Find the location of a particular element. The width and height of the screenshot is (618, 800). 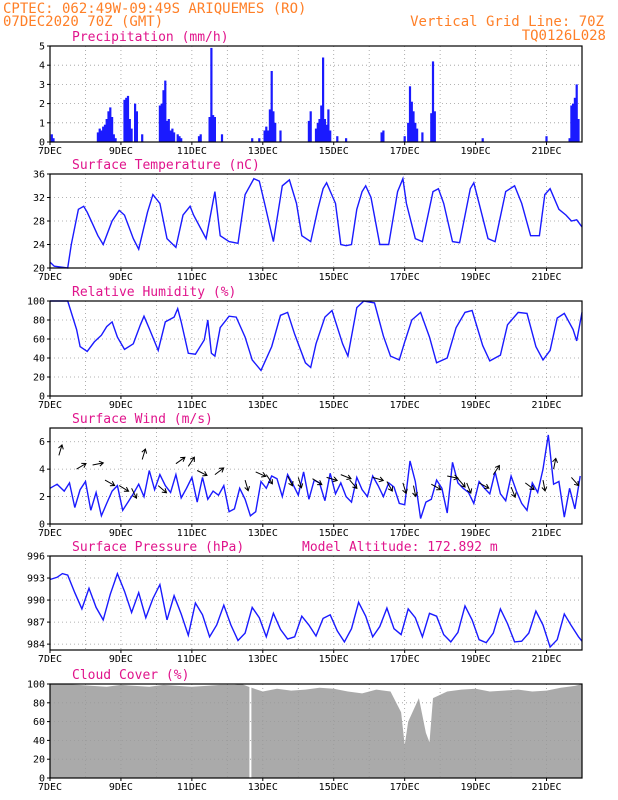

ytick-label-pres-0: 984 is located at coordinates (36, 645).